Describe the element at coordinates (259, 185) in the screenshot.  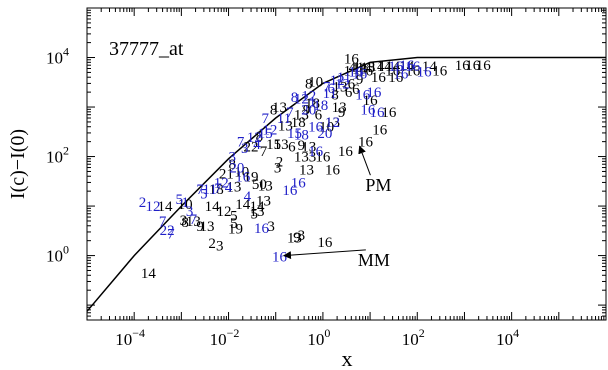
I see `pm-point: 50` at that location.